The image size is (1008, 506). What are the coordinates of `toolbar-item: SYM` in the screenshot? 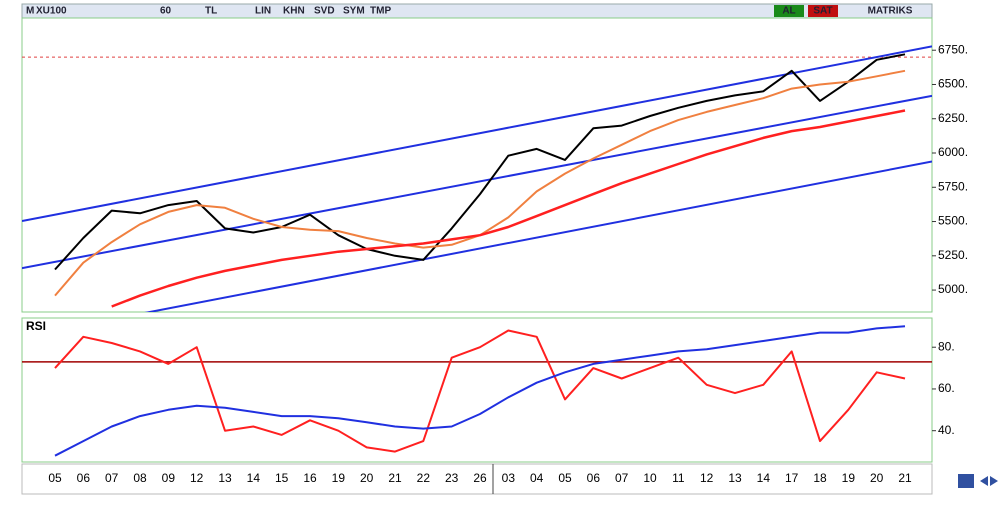 It's located at (354, 11).